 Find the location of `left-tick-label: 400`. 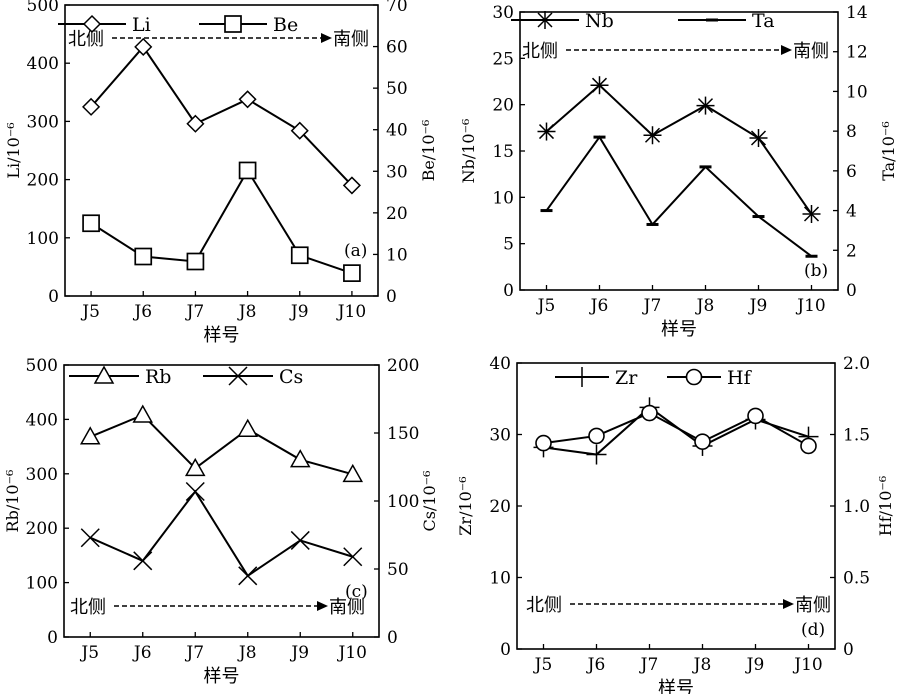

left-tick-label: 400 is located at coordinates (42, 420).